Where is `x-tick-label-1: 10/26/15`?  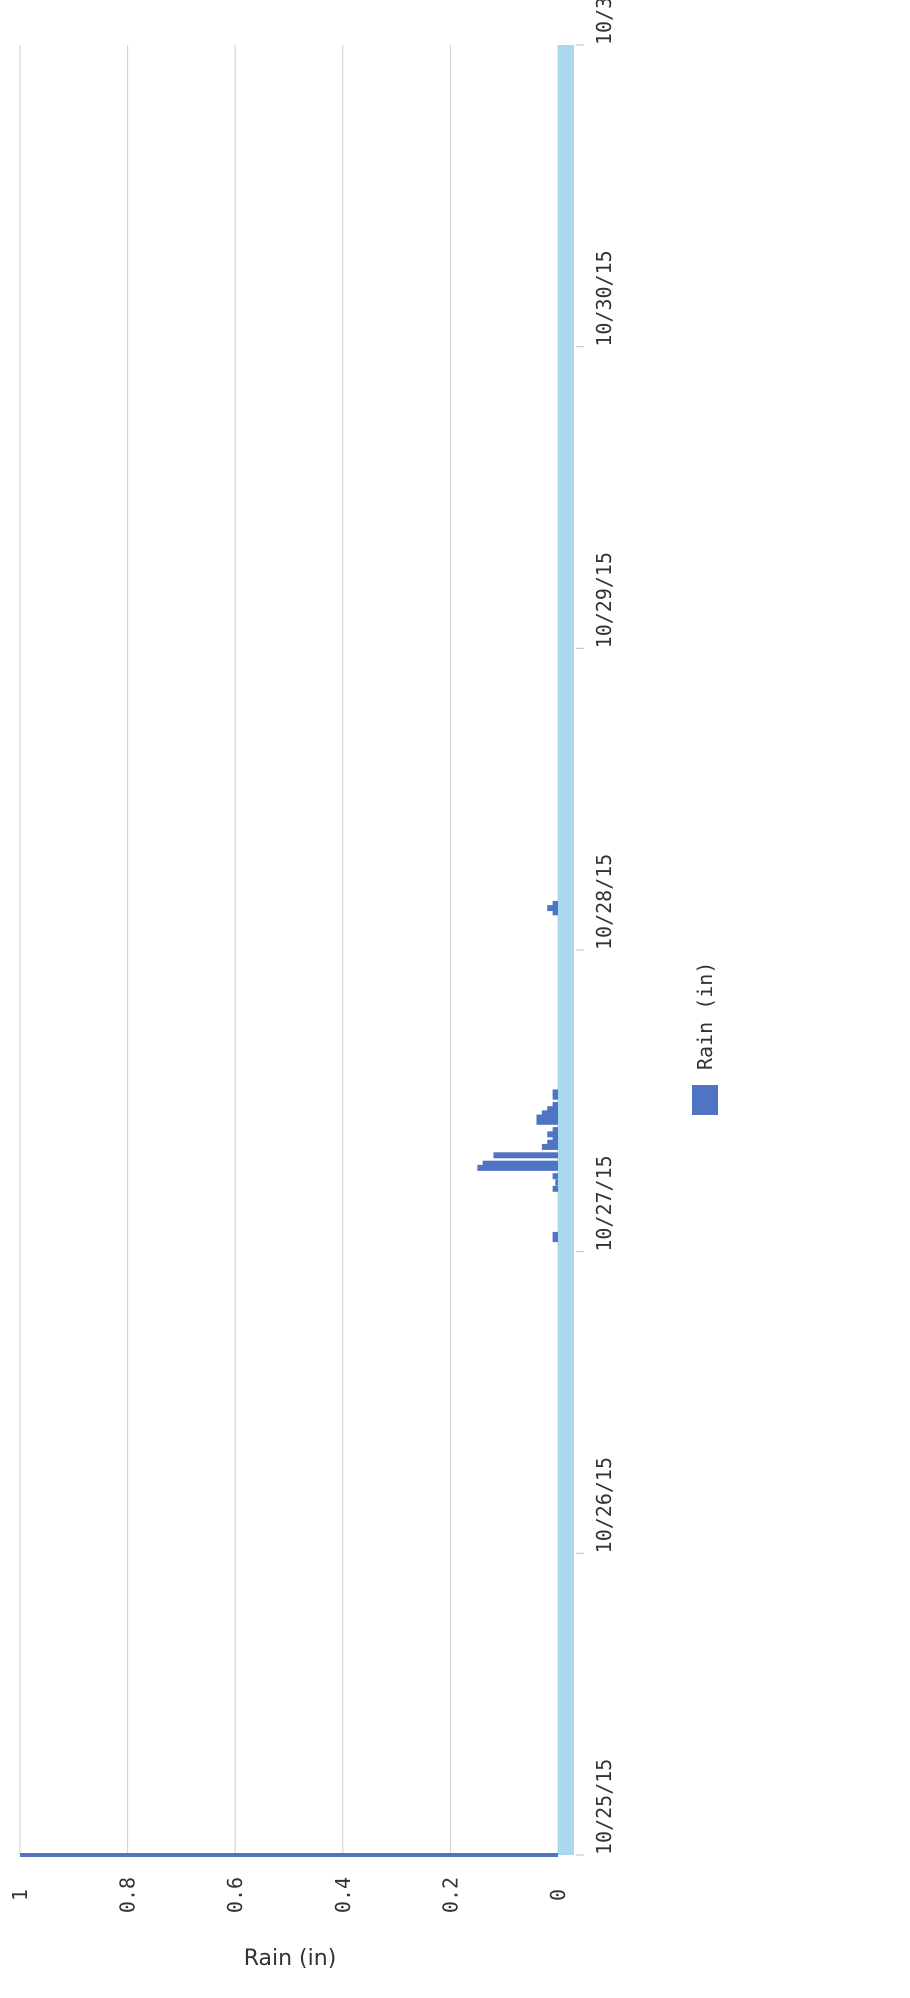
x-tick-label-1: 10/26/15 is located at coordinates (604, 1505).